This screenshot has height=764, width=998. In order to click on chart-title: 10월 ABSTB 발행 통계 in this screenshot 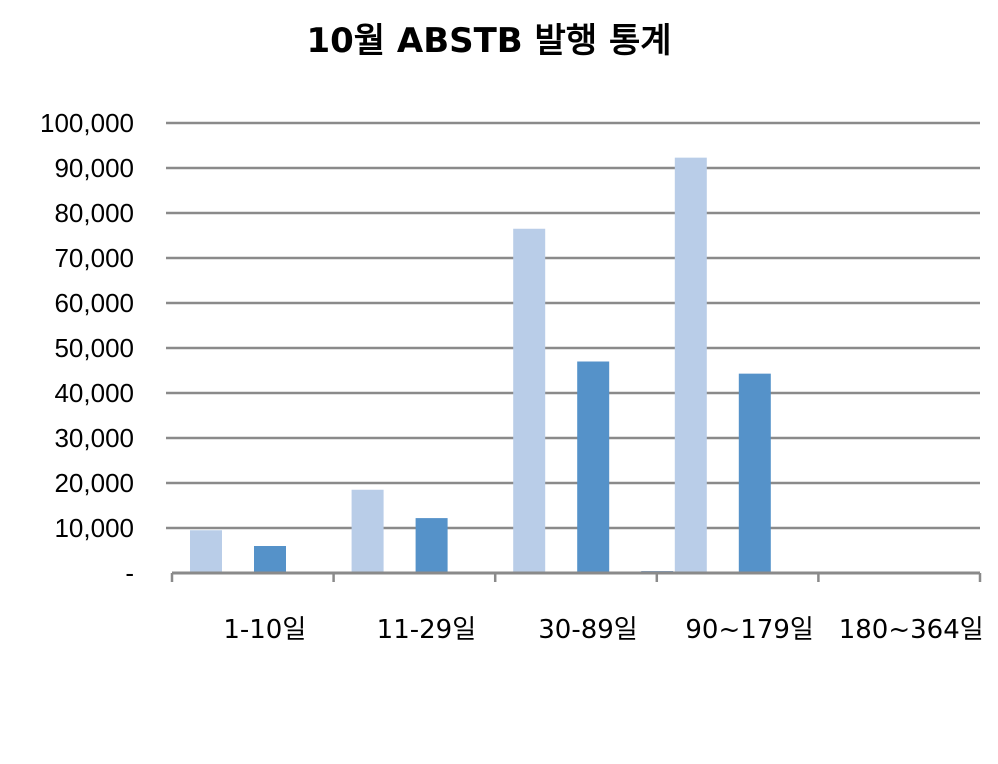, I will do `click(488, 41)`.